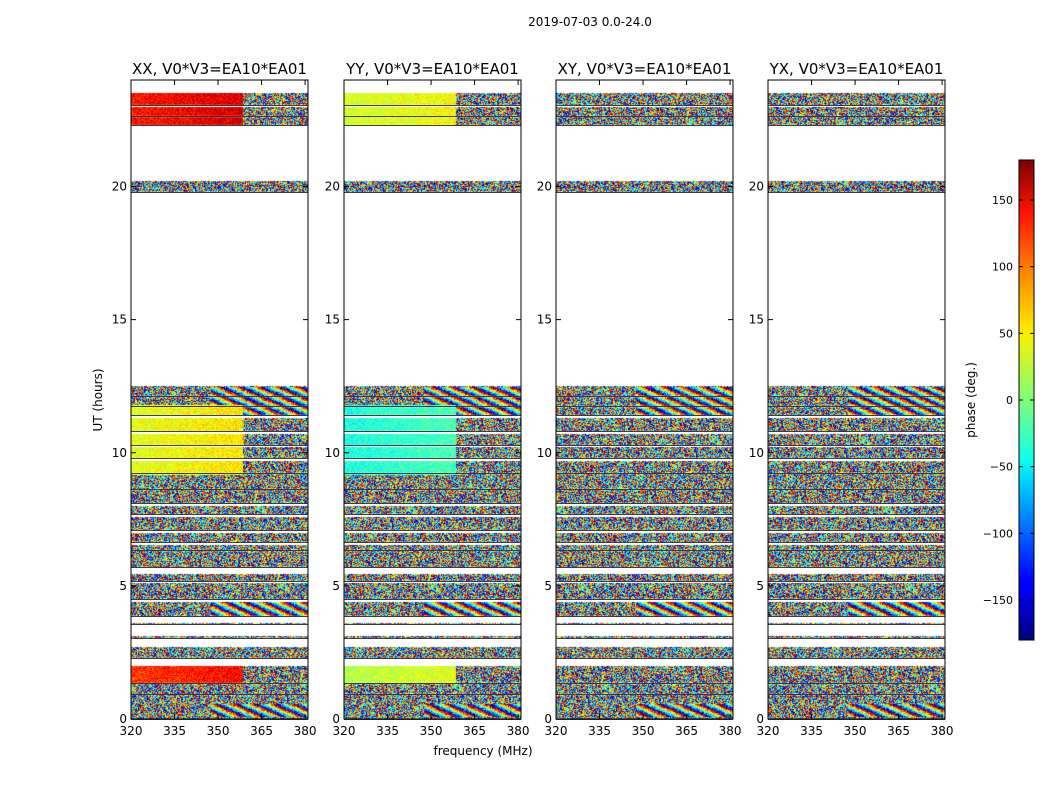 This screenshot has width=1050, height=800. Describe the element at coordinates (219, 69) in the screenshot. I see `panel-title: XX, V0*V3=EA10*EA01` at that location.